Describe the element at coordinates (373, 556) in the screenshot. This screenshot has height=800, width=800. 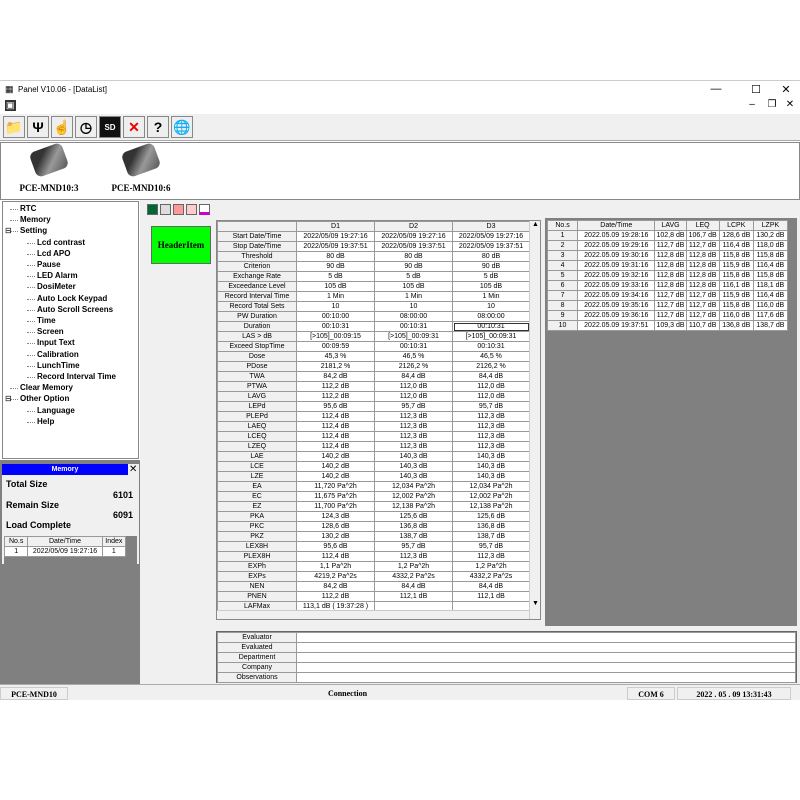
I see `table-row: PLEX8H 112,4 dB 112,3 dB 112,3 dB` at that location.